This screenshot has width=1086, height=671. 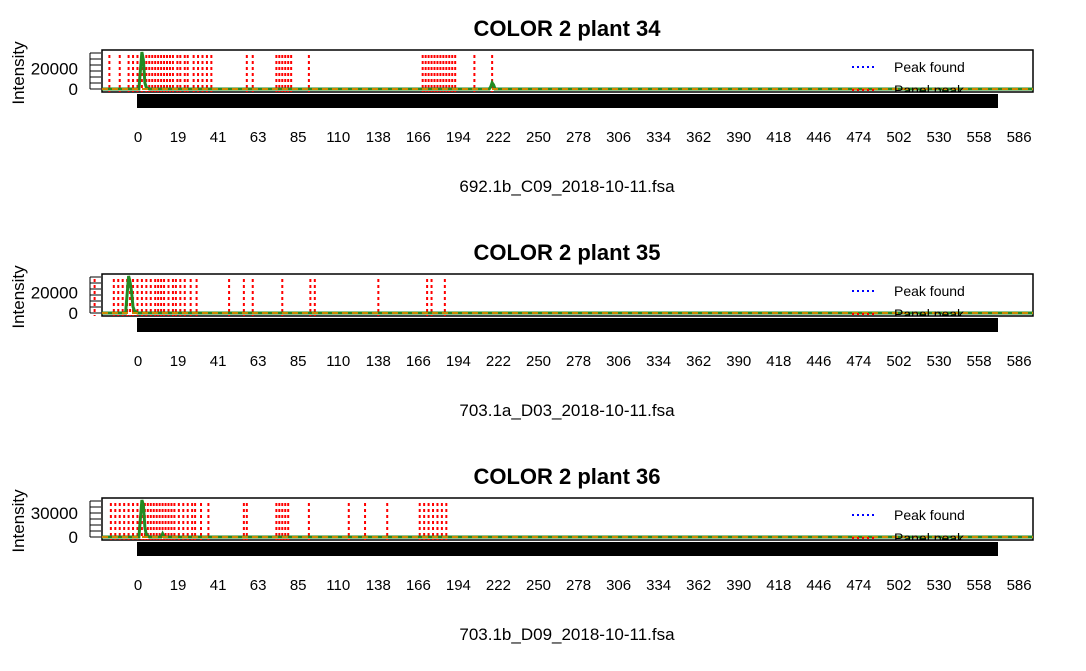 I want to click on y-tick-label: 20000, so click(x=54, y=292).